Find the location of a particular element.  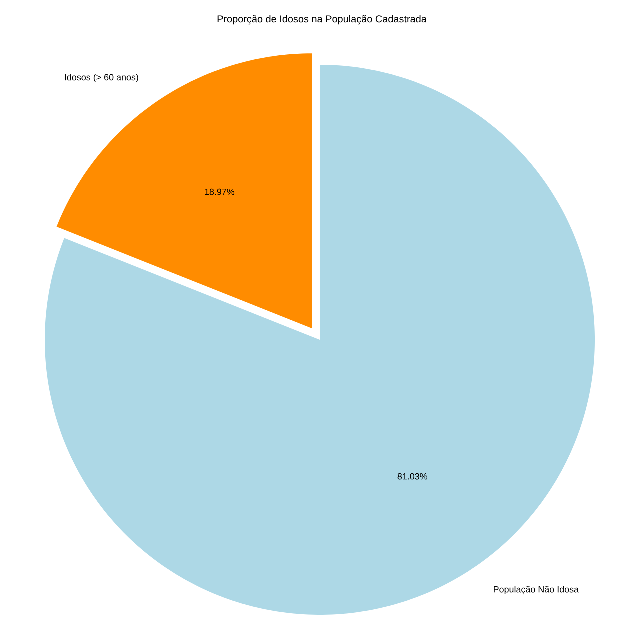

slice-label: Idosos (> 60 anos) is located at coordinates (101, 78).